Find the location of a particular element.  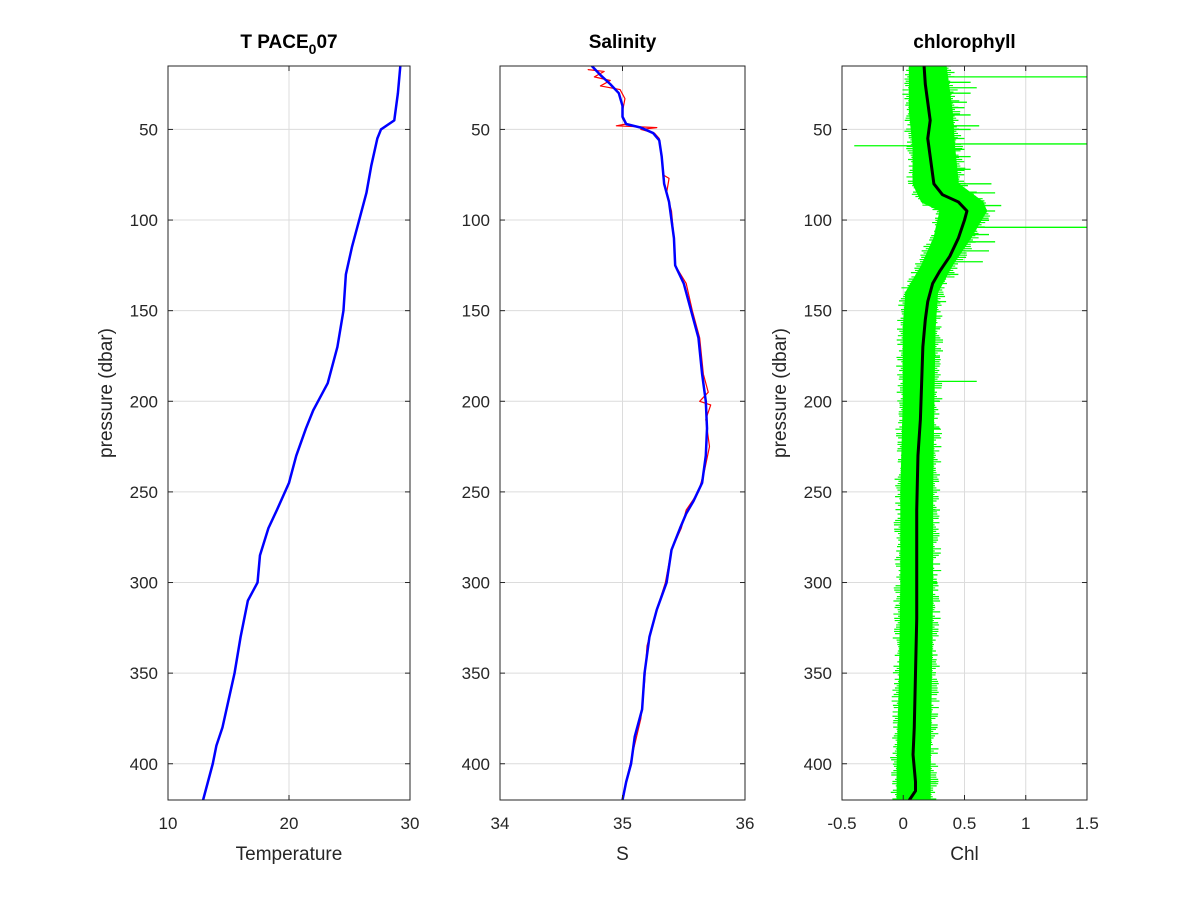

temperature-y-tick-label: 400 is located at coordinates (144, 764).